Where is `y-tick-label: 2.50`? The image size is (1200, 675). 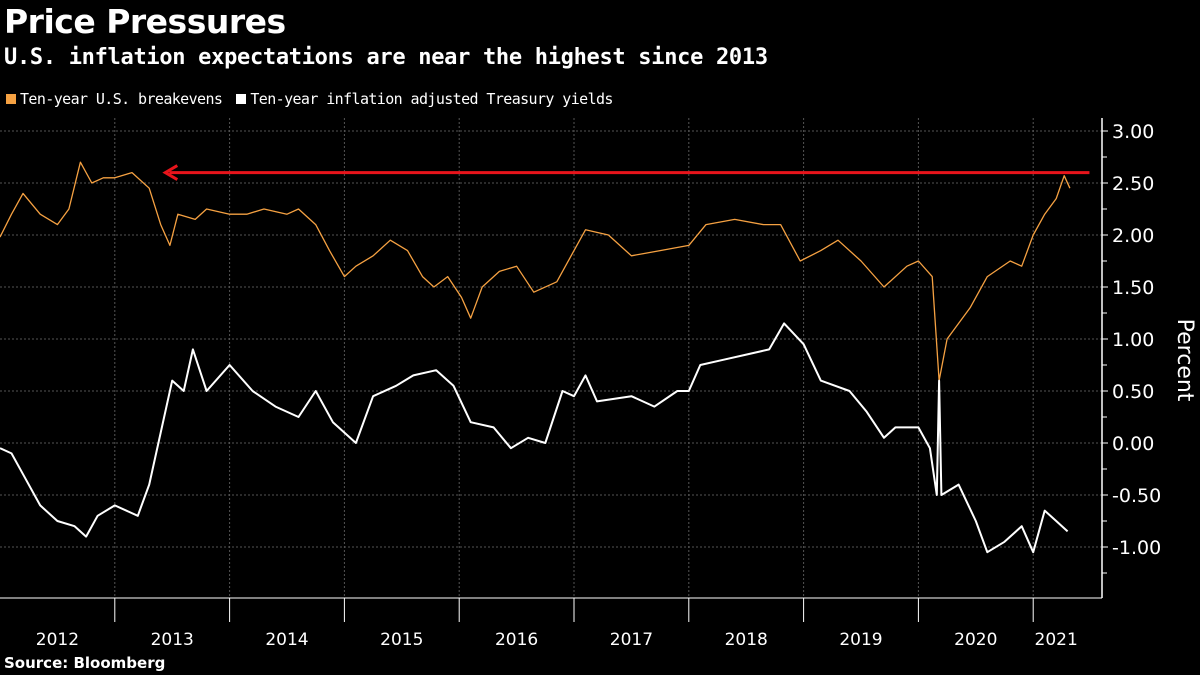
y-tick-label: 2.50 is located at coordinates (1133, 184).